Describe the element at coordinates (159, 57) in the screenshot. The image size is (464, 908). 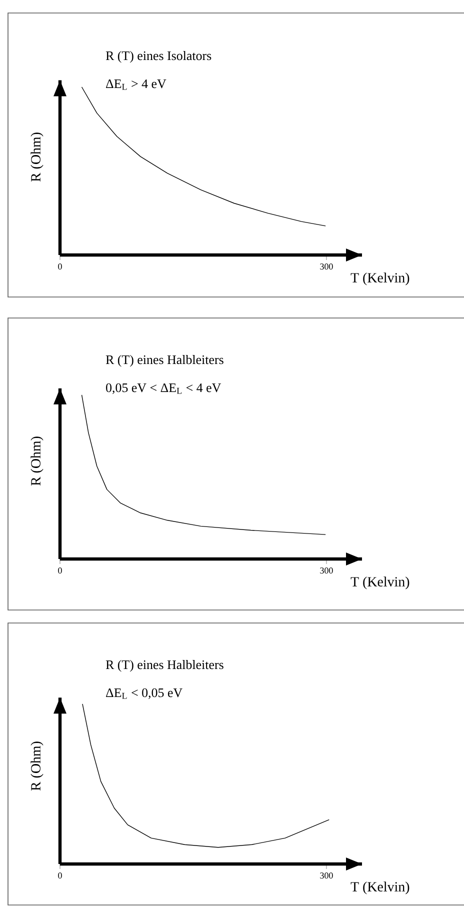
I see `chart-title: R (T) eines Isolators` at that location.